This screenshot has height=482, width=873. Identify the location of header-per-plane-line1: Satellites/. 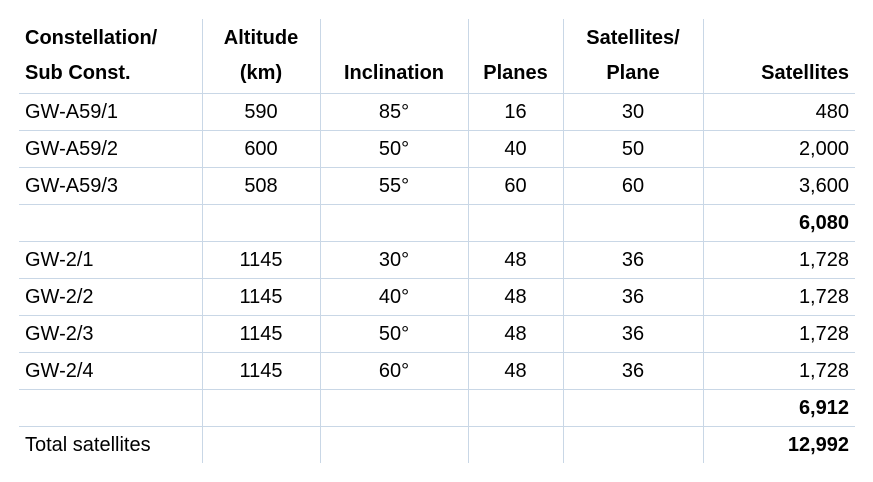
(633, 38).